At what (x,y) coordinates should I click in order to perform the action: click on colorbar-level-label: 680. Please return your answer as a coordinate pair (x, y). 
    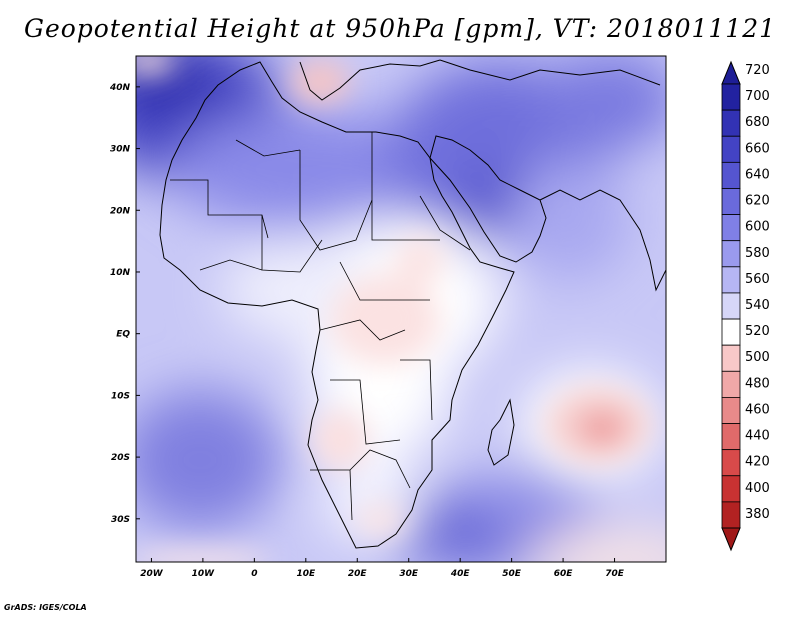
    Looking at the image, I should click on (757, 122).